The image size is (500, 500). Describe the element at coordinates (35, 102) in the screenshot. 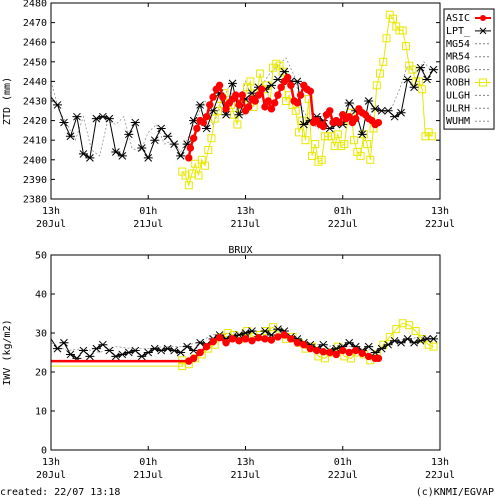

I see `y-tick-label: 2430` at that location.